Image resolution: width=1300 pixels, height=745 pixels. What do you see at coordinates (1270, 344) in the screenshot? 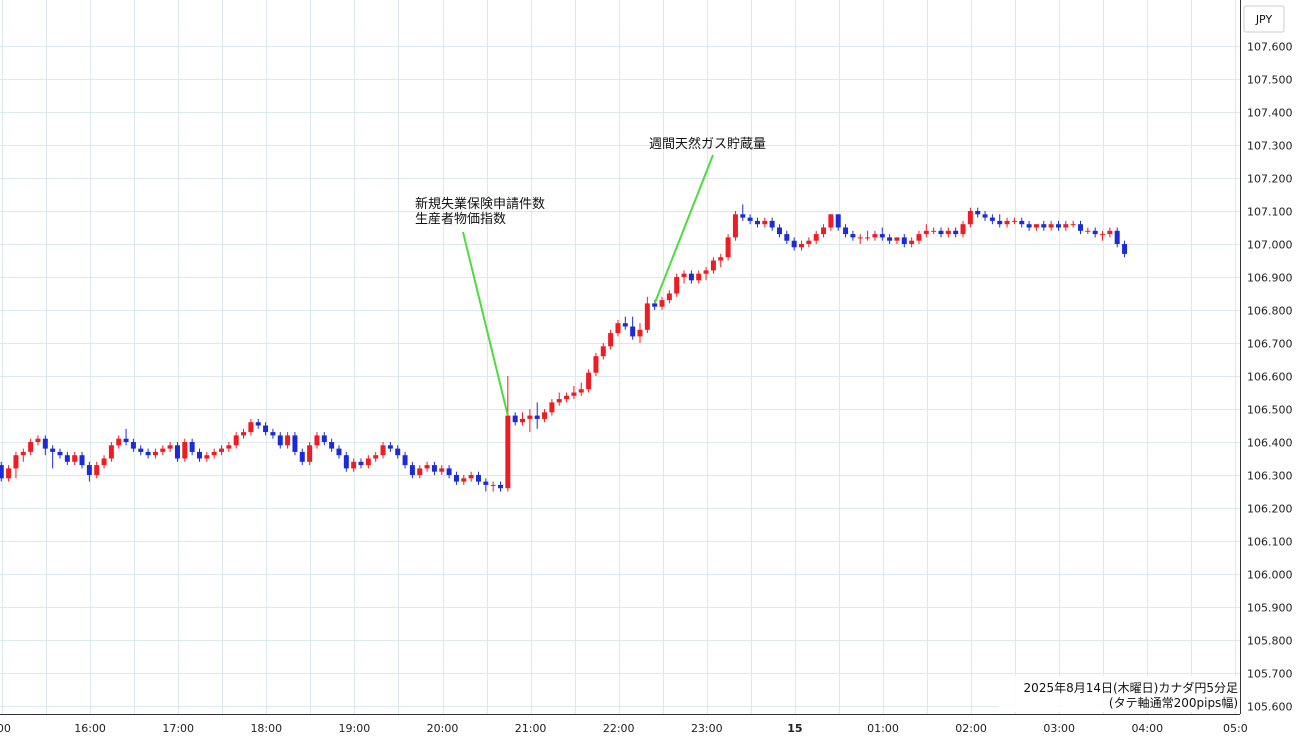
I see `y-tick-label: 106.700` at bounding box center [1270, 344].